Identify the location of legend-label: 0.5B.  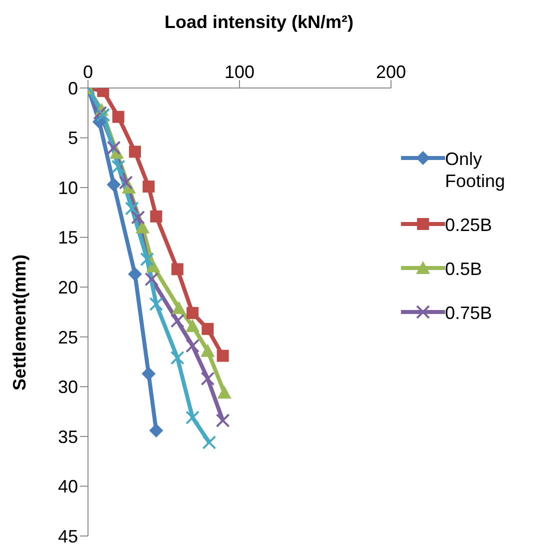
(464, 269).